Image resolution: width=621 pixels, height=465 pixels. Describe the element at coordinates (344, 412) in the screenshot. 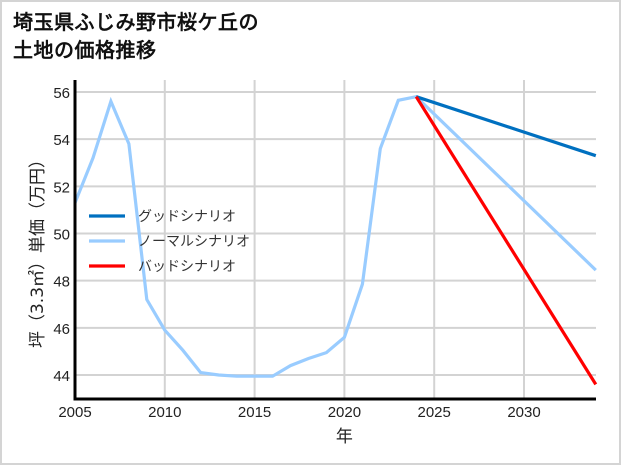

I see `x-tick-label: 2020` at that location.